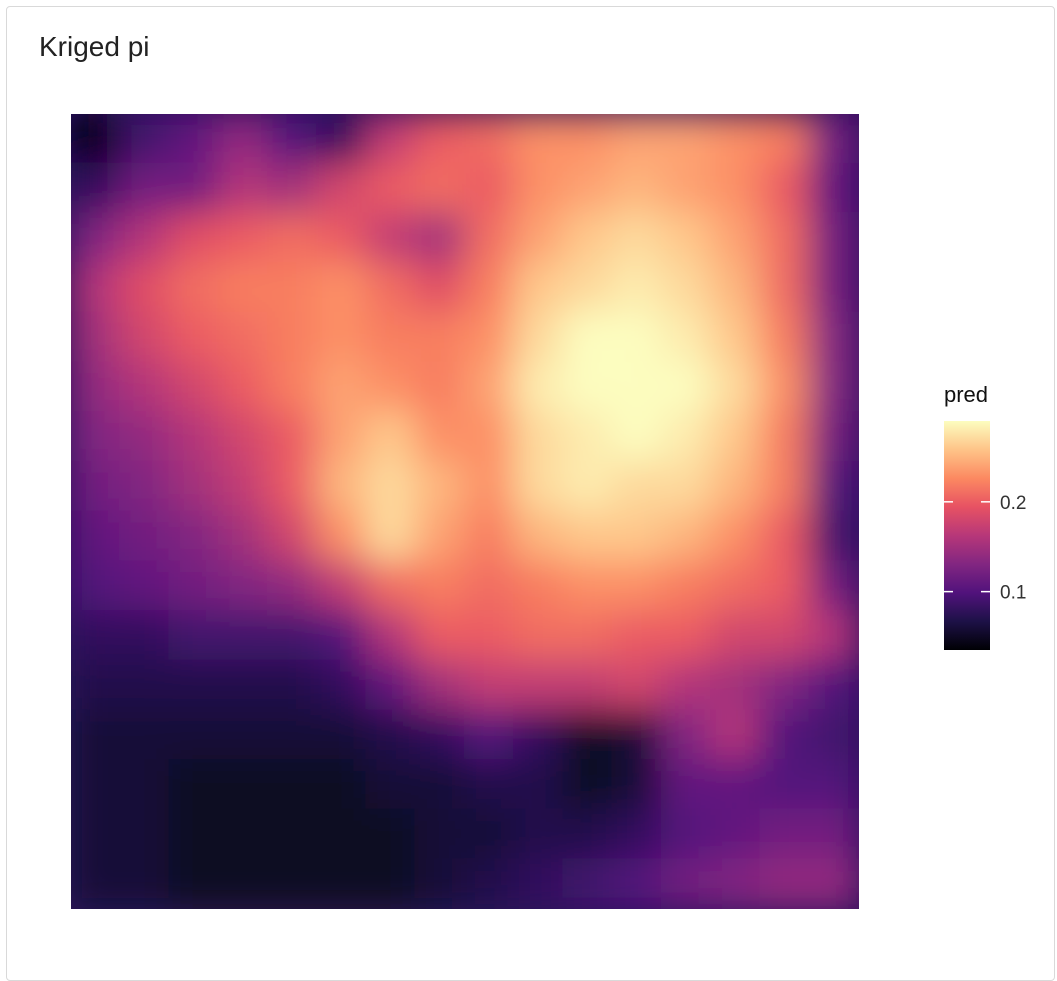 This screenshot has height=981, width=1057. I want to click on legend-tick-label: 0.2, so click(1013, 503).